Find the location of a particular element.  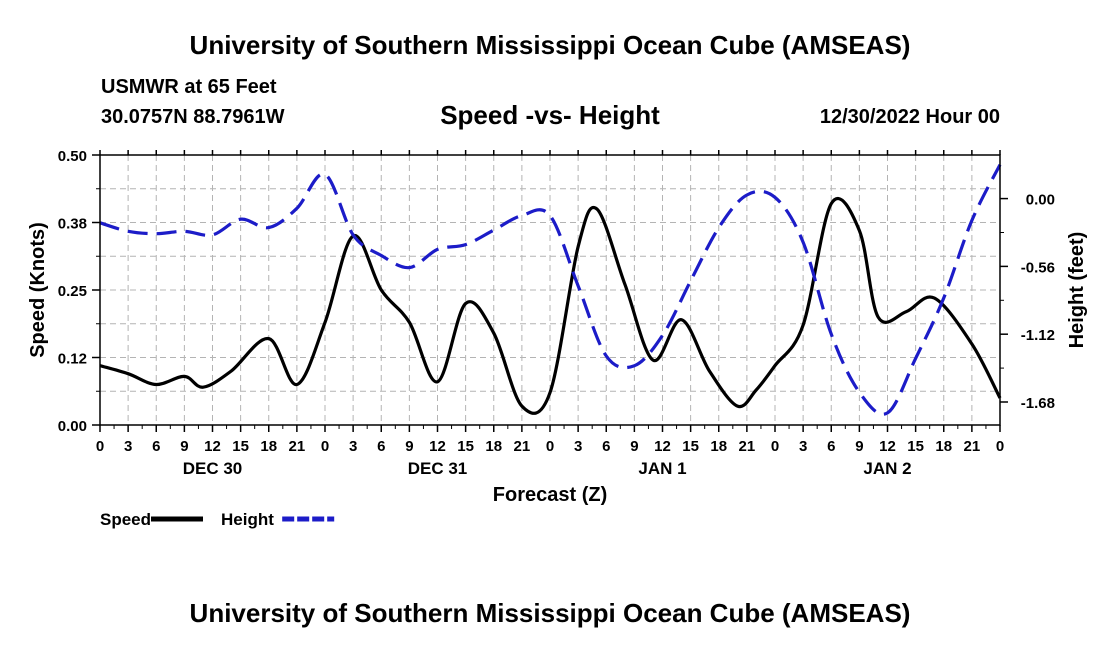

day-label: JAN 1 is located at coordinates (662, 468).